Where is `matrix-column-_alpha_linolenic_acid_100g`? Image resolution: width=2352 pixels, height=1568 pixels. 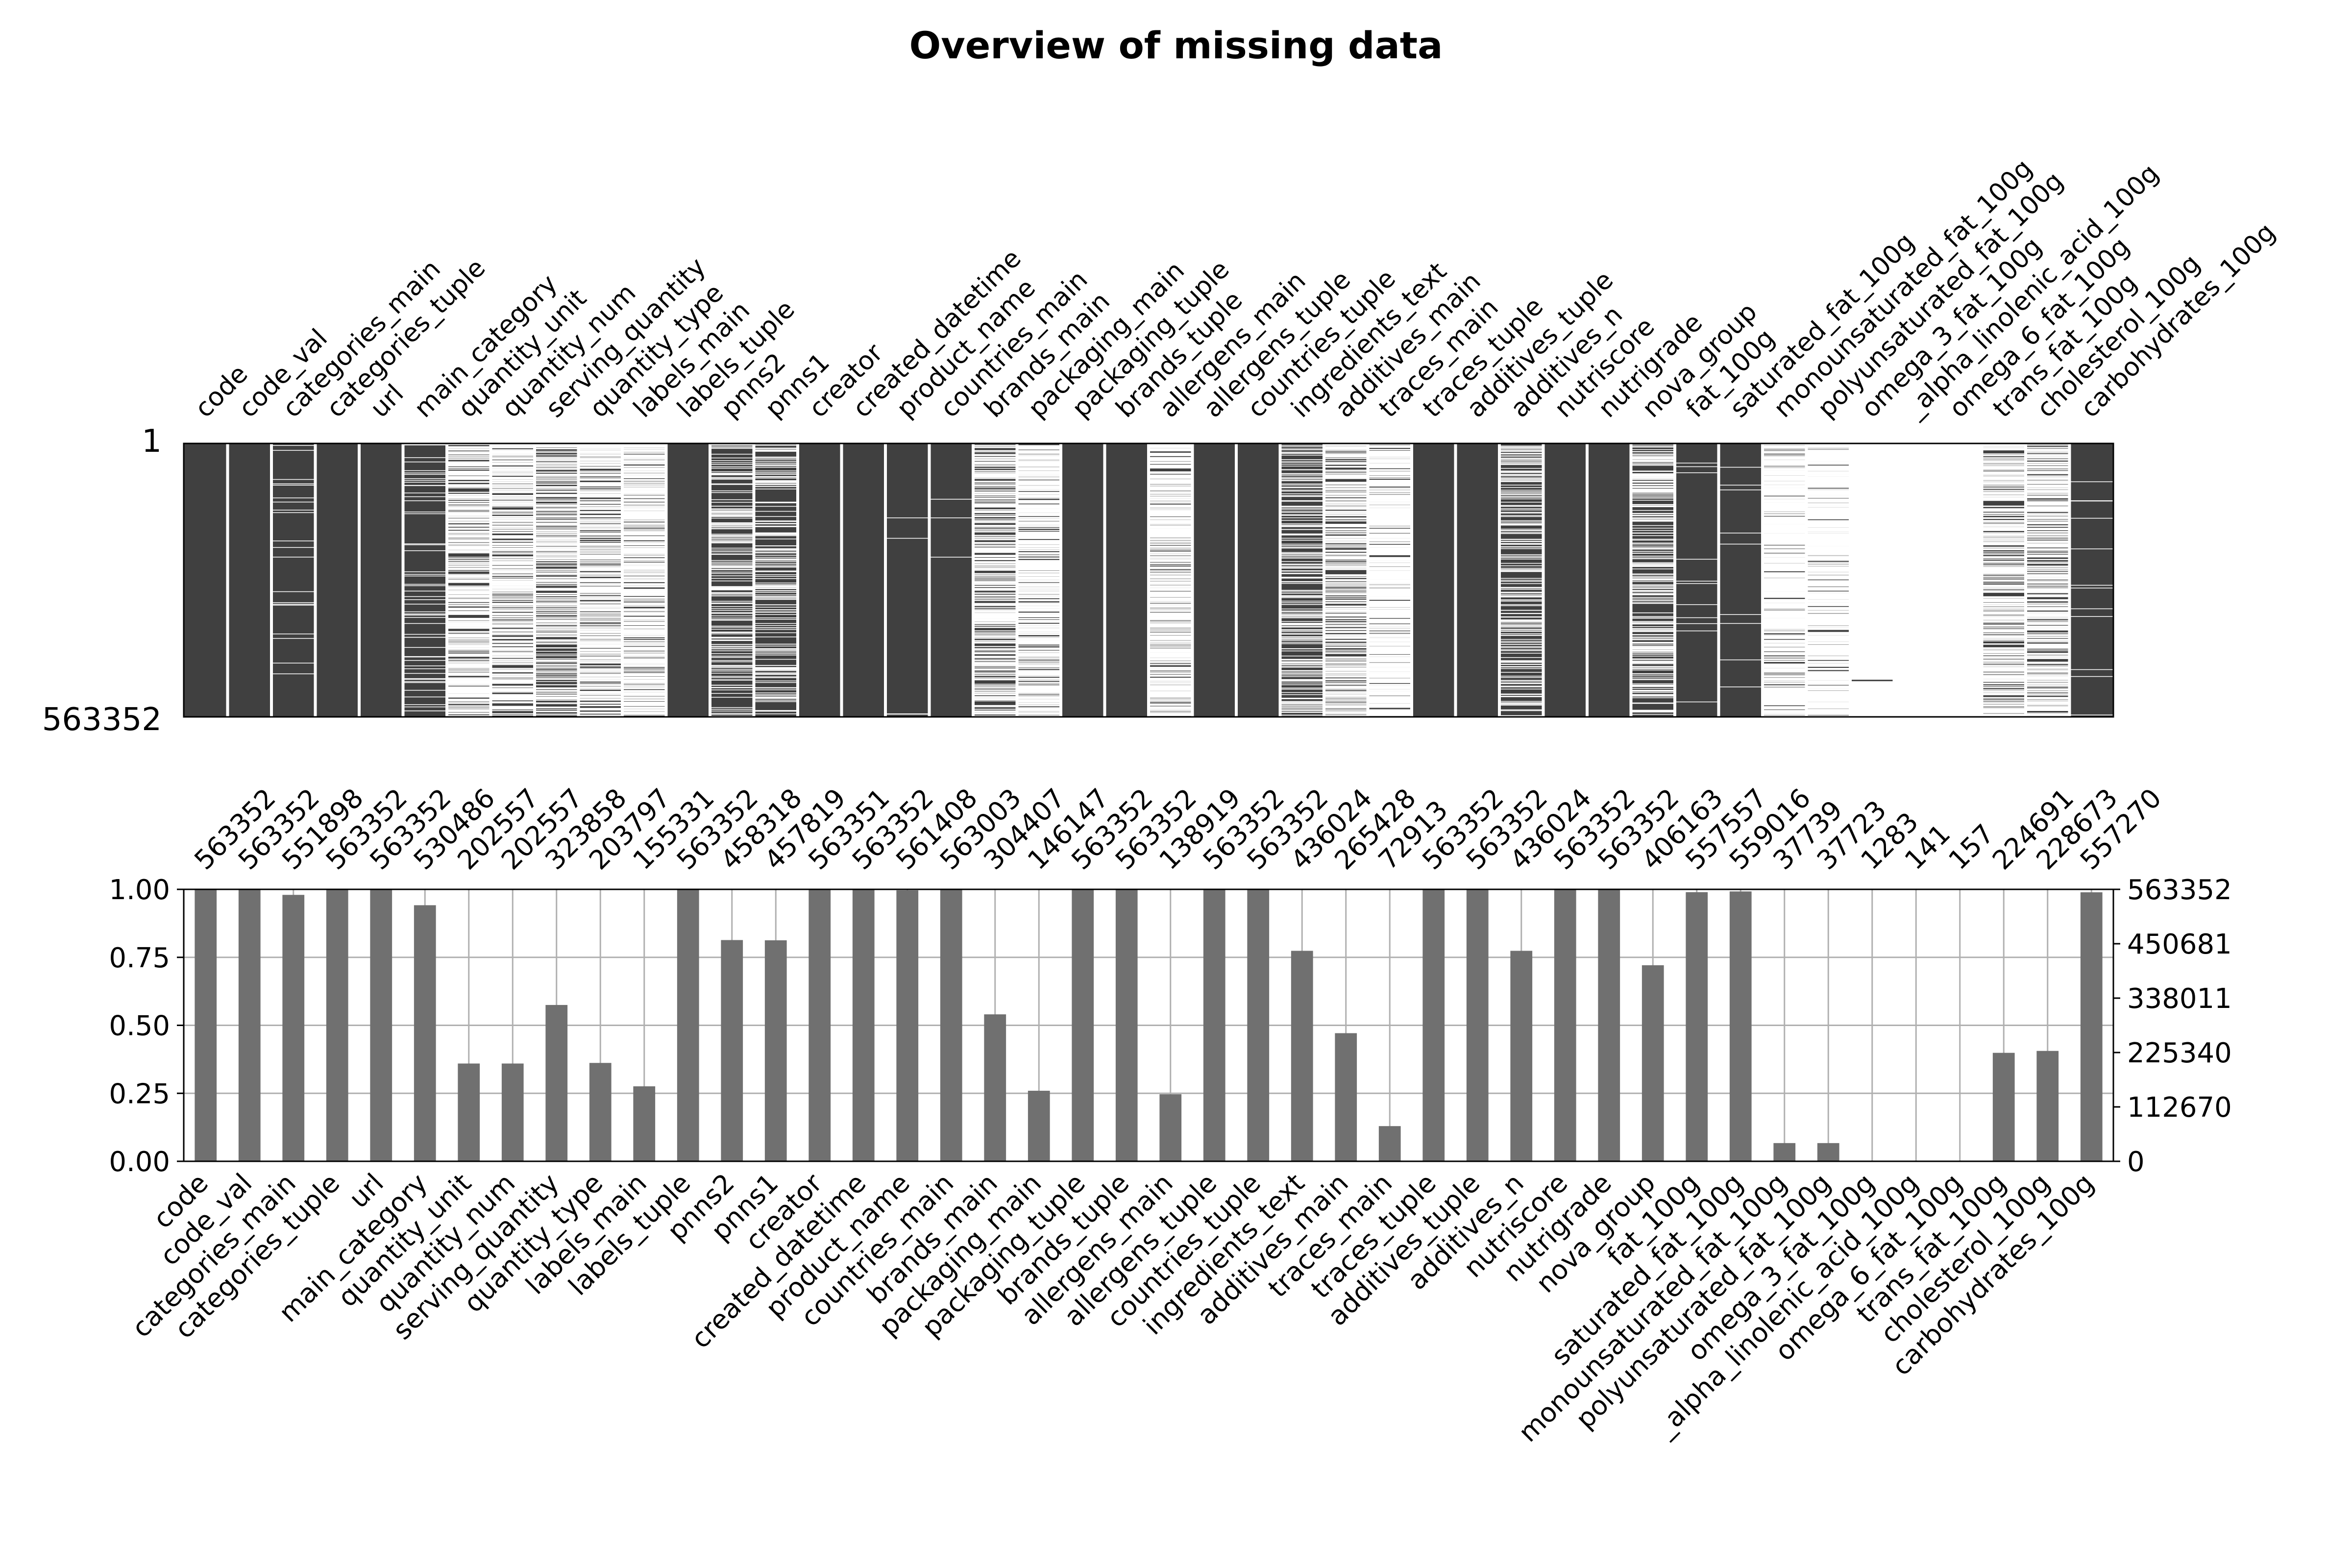 matrix-column-_alpha_linolenic_acid_100g is located at coordinates (1915, 580).